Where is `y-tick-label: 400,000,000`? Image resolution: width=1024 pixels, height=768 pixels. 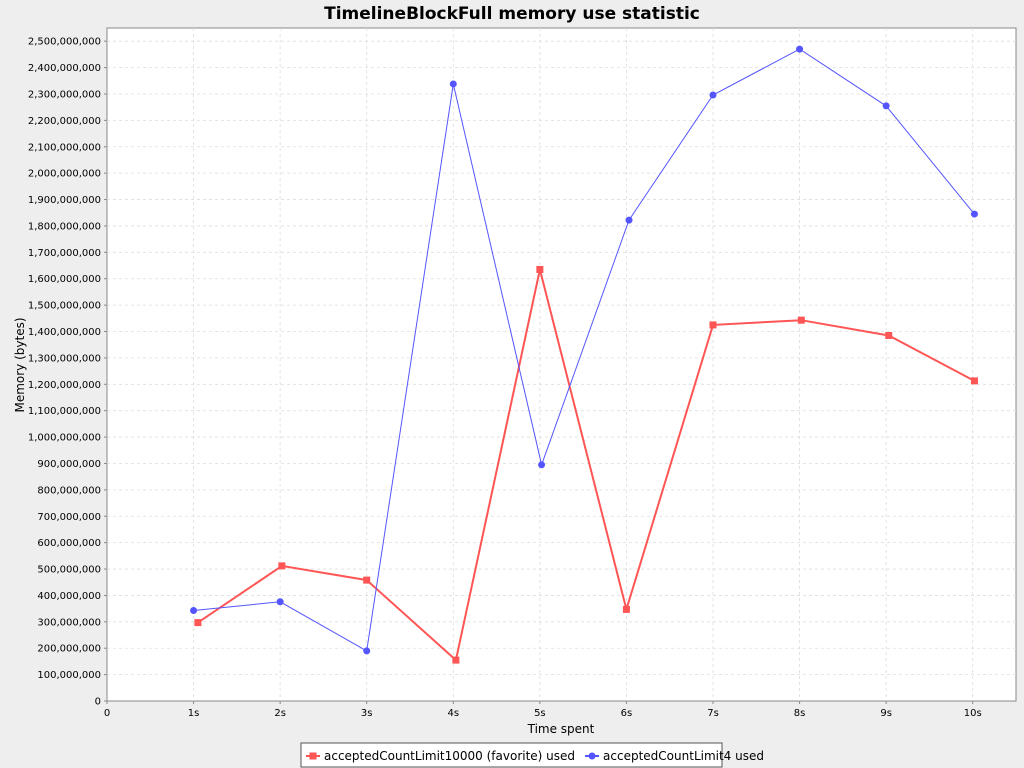
y-tick-label: 400,000,000 is located at coordinates (69, 596).